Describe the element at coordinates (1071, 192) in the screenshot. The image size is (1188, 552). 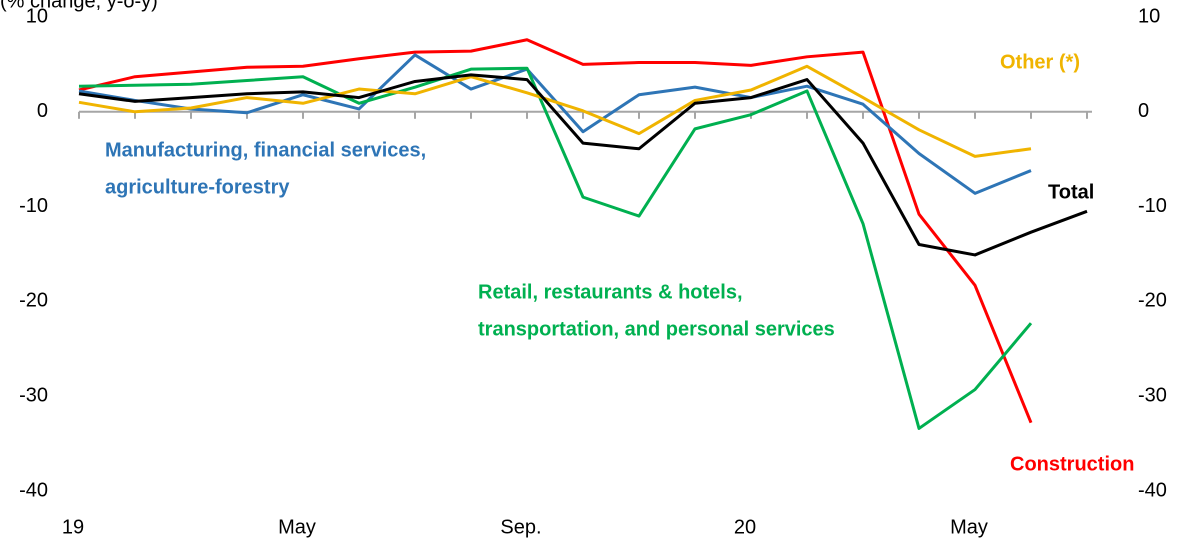
I see `series-label: Total` at that location.